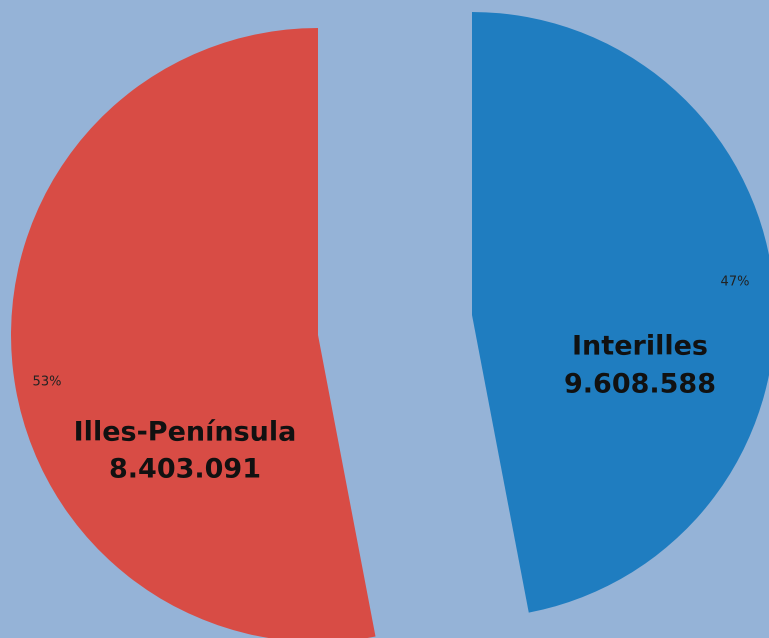  I want to click on amount-label: 9.608.588, so click(640, 384).